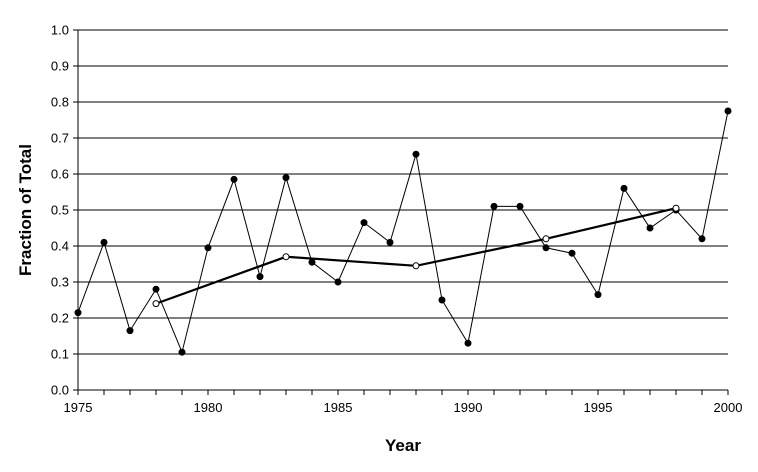 The height and width of the screenshot is (472, 758). What do you see at coordinates (60, 66) in the screenshot?
I see `y-tick-label: 0.9` at bounding box center [60, 66].